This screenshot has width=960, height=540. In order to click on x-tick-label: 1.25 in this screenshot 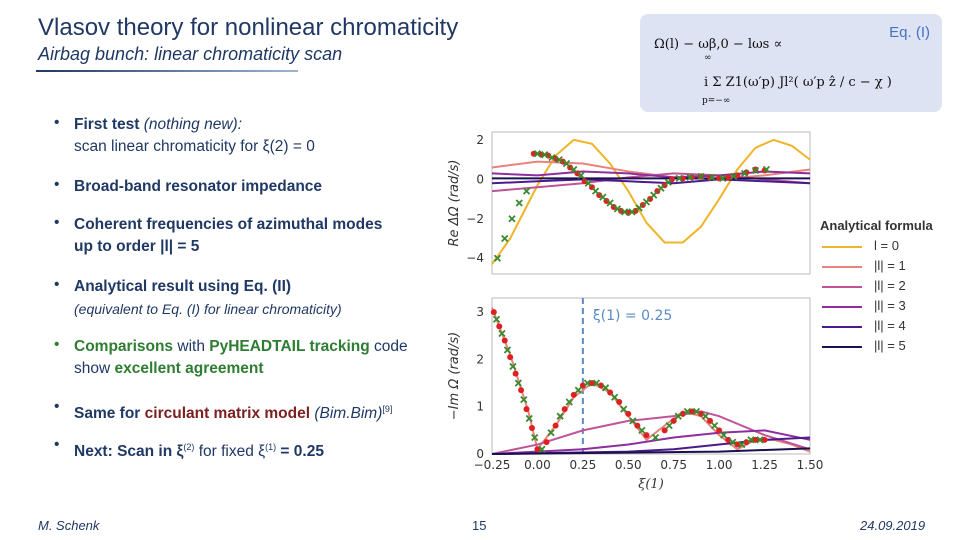, I will do `click(764, 465)`.